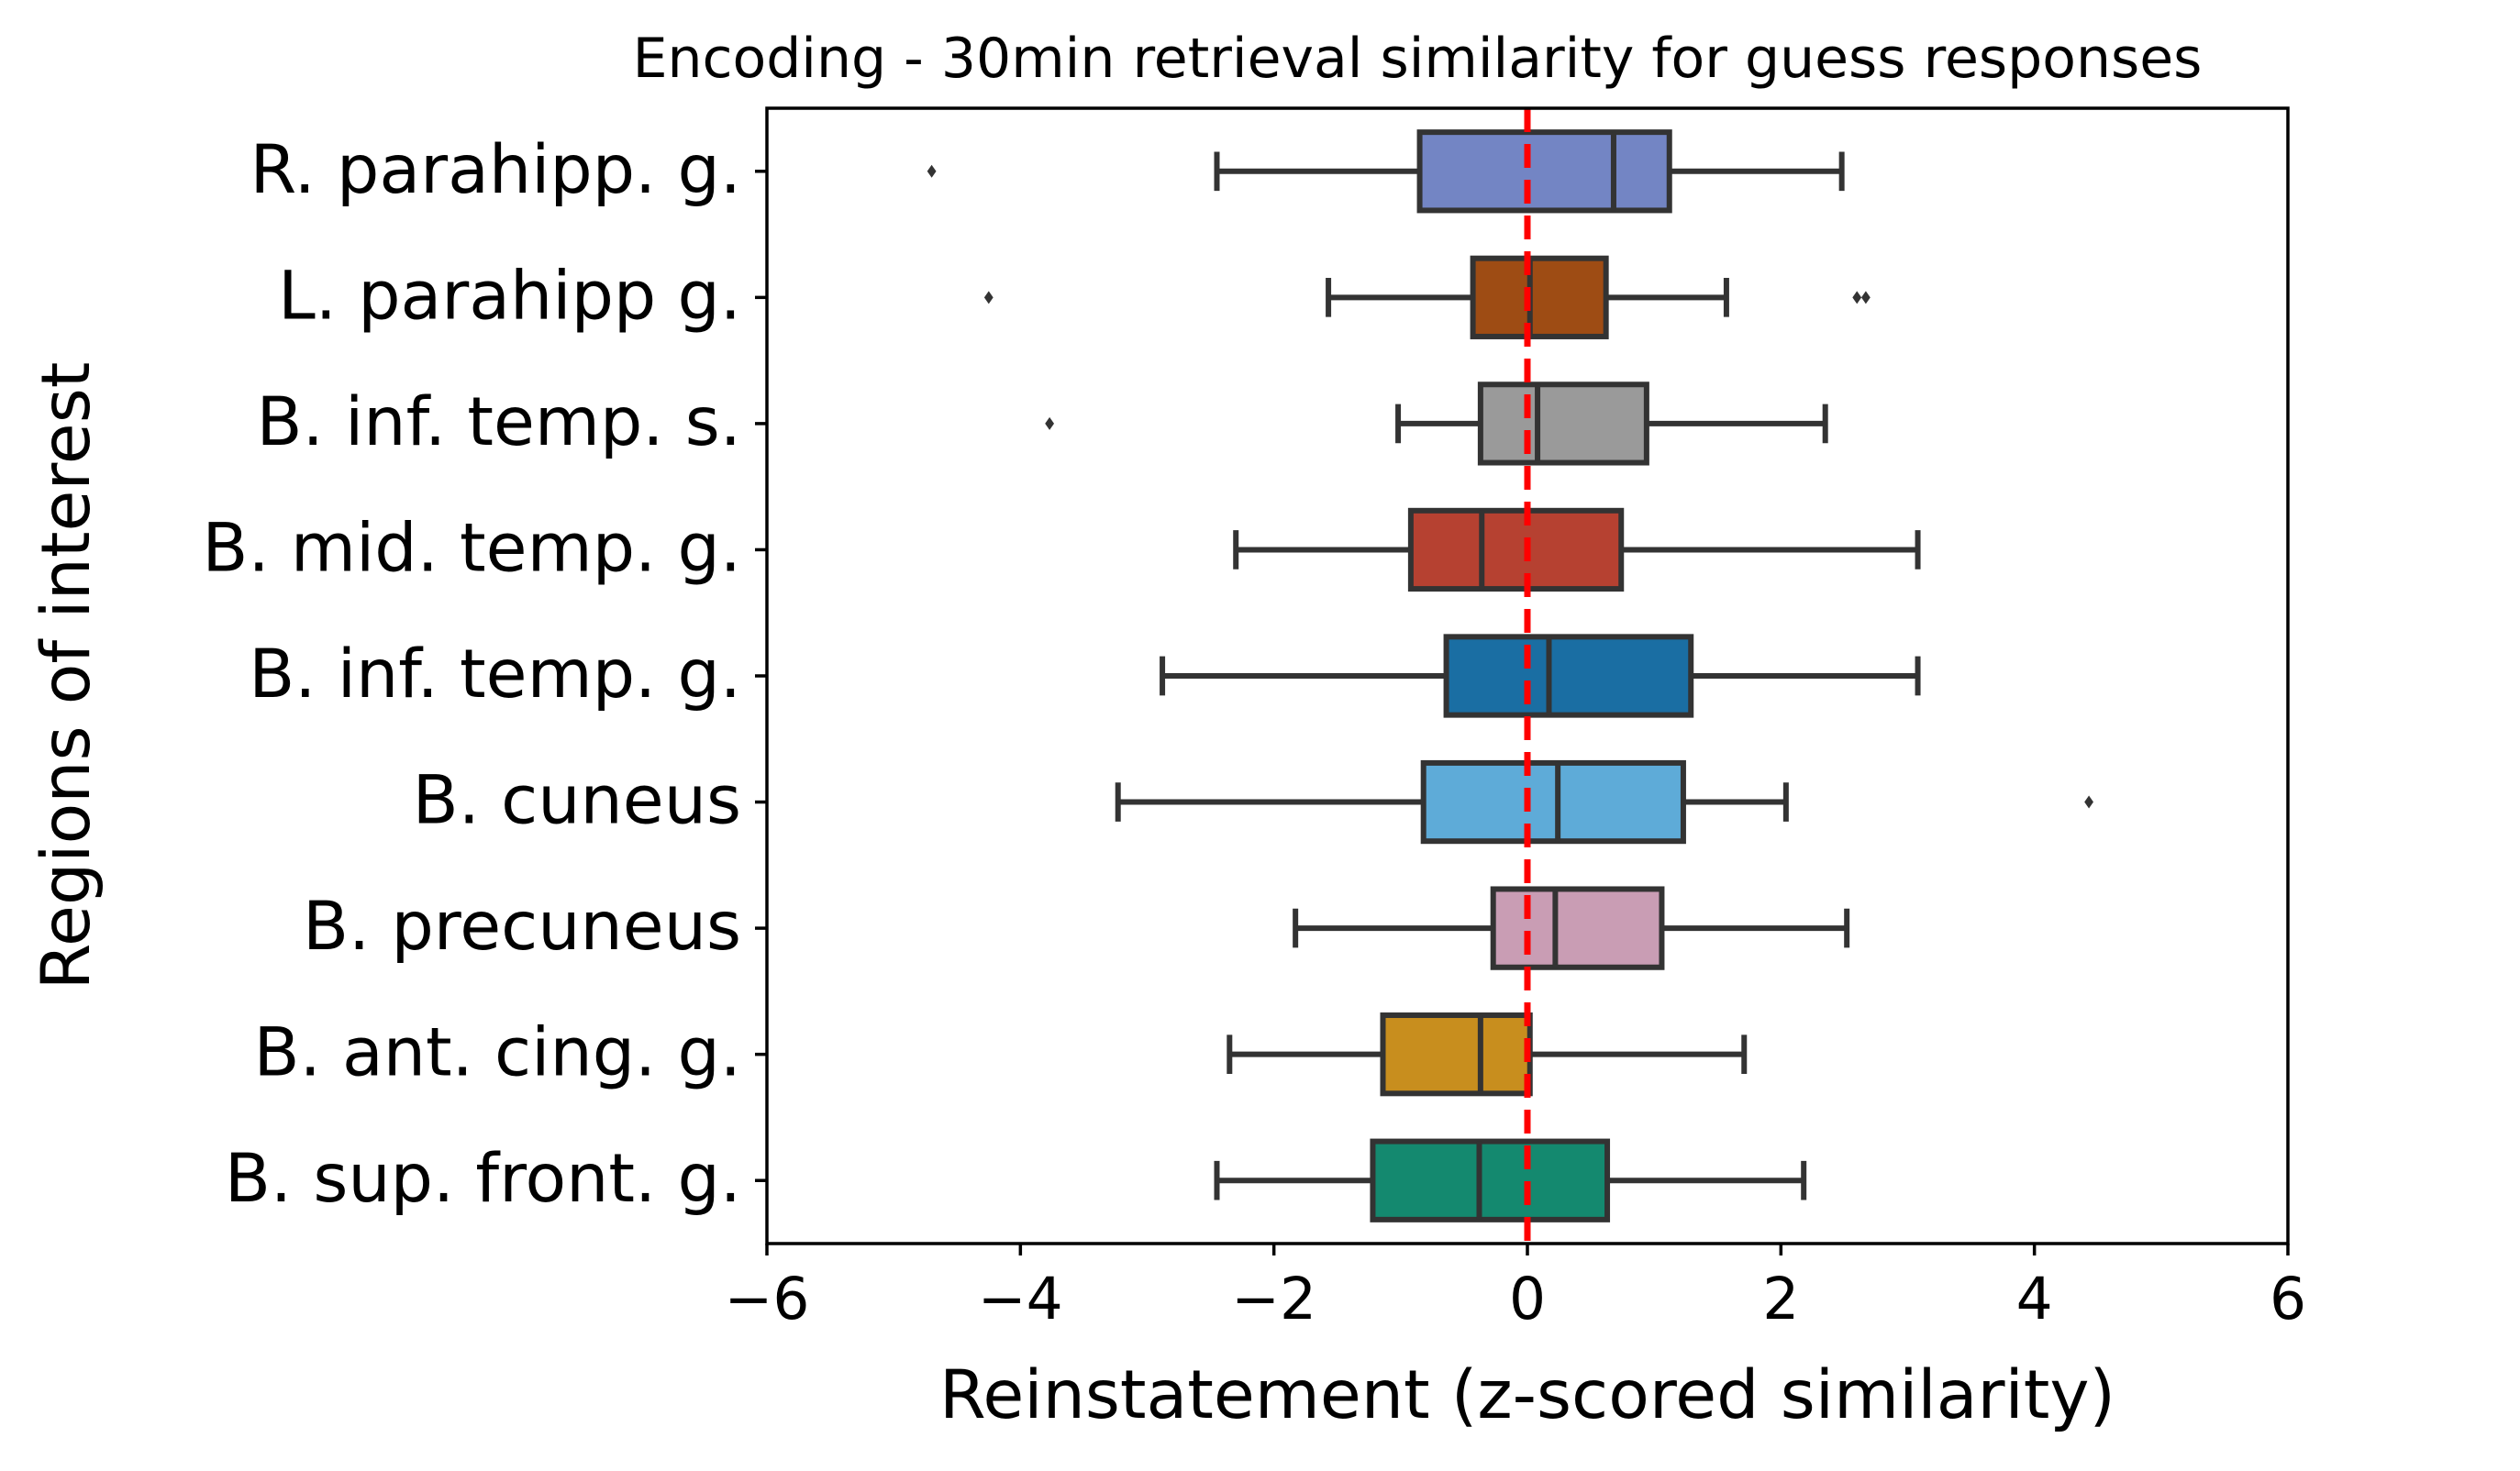  What do you see at coordinates (483, 1179) in the screenshot?
I see `y-tick-label: B. sup. front. g.` at bounding box center [483, 1179].